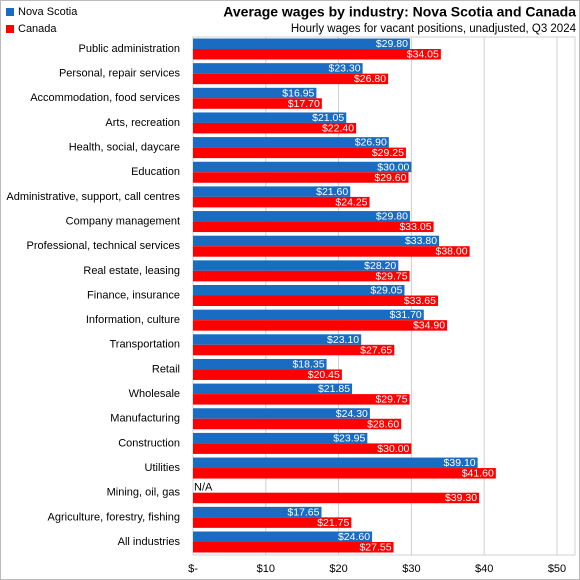 This screenshot has width=580, height=580. What do you see at coordinates (421, 241) in the screenshot?
I see `value-label: $33.80` at bounding box center [421, 241].